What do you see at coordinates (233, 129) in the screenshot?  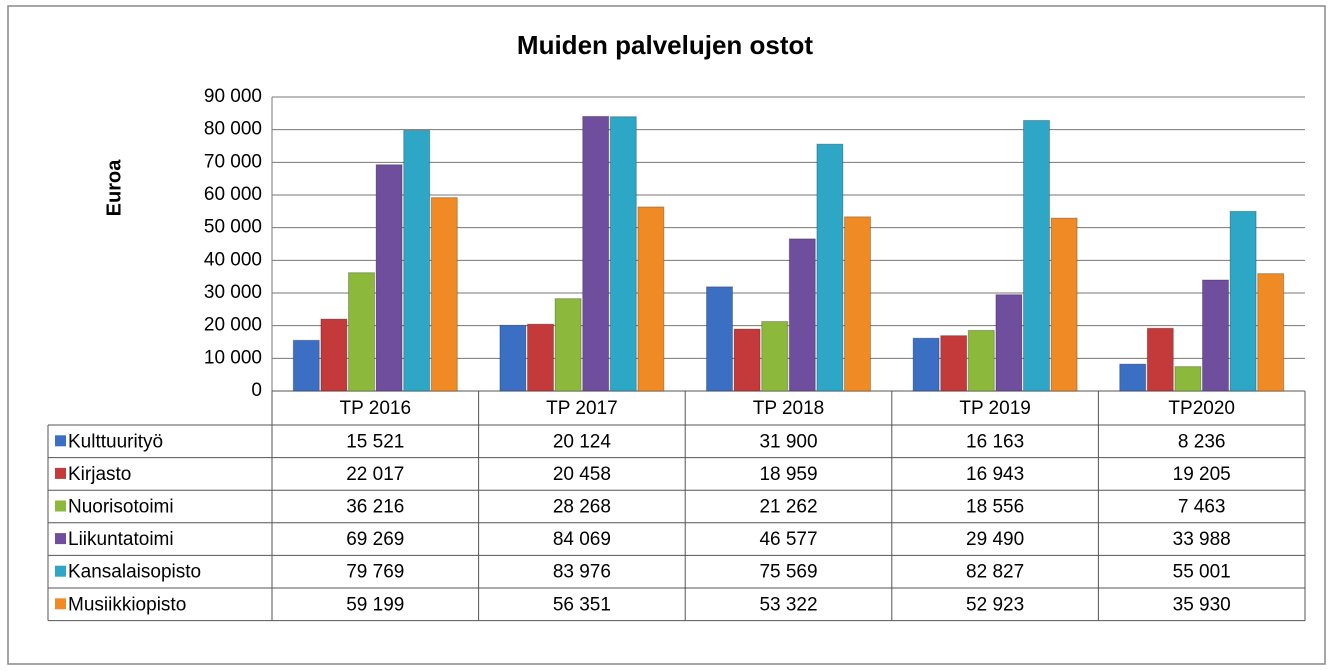 I see `y-tick-label: 80 000` at bounding box center [233, 129].